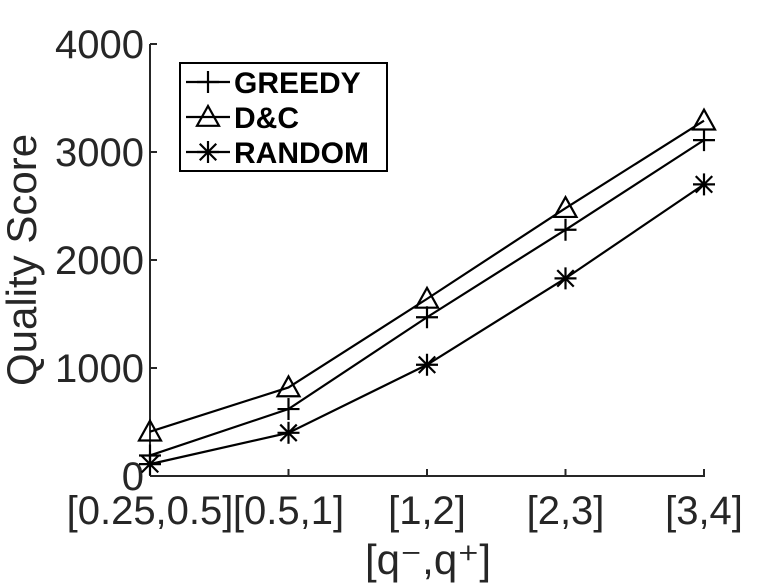  I want to click on y-tick-label: 0, so click(133, 477).